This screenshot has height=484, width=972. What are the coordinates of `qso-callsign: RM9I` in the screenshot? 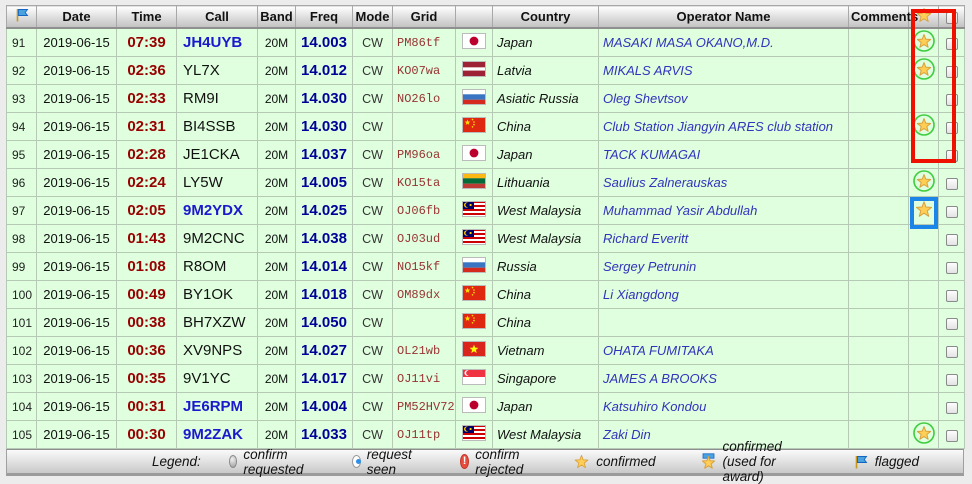 It's located at (217, 98).